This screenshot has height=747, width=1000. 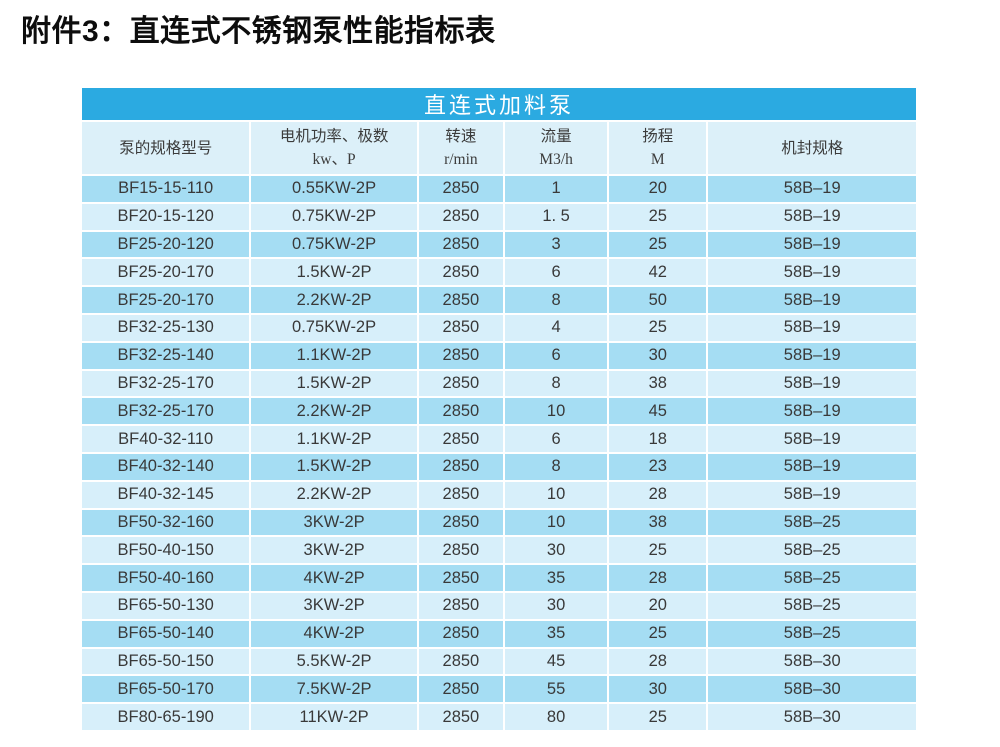 I want to click on table-row: BF32-25-130 0.75KW-2P 2850 4 25 58B–19, so click(x=499, y=327).